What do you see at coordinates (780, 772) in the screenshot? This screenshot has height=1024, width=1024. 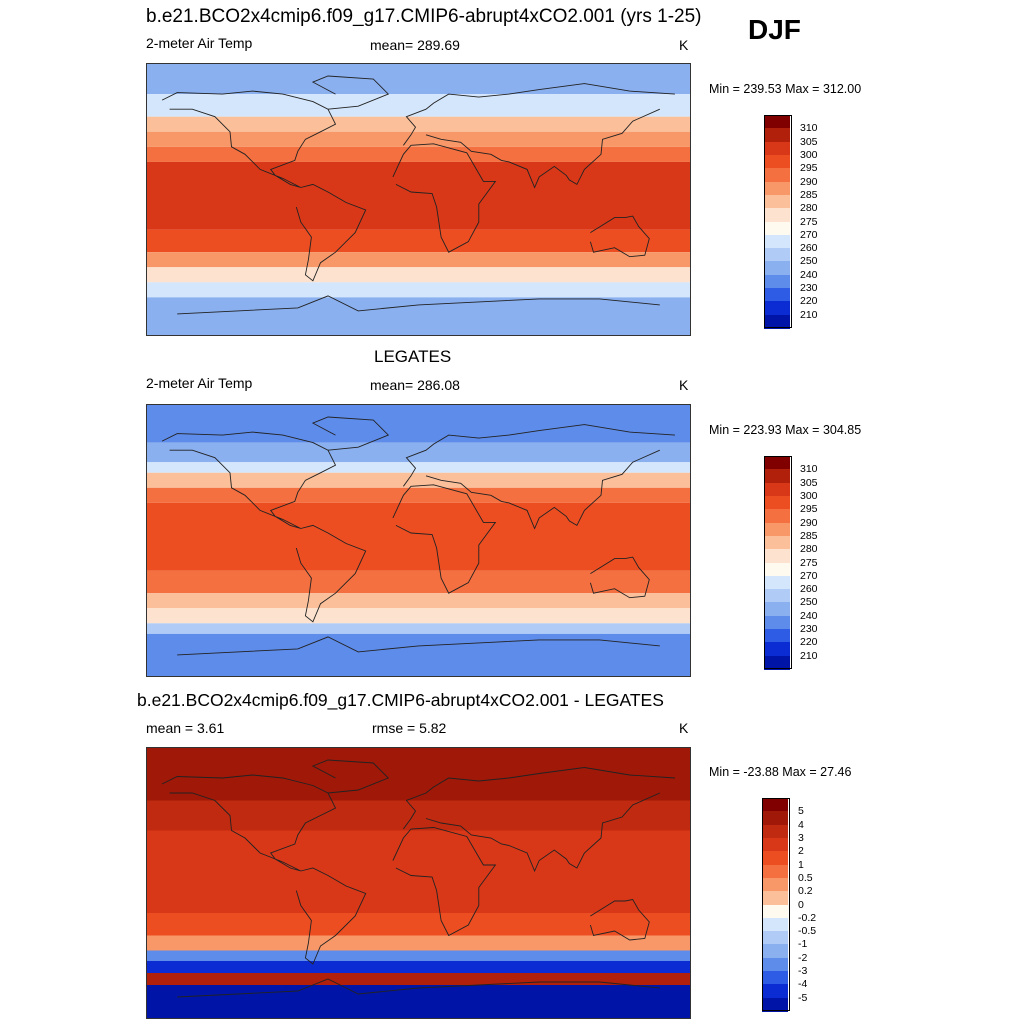 I see `panel-3-minmax: Min = -23.88 Max = 27.46` at bounding box center [780, 772].